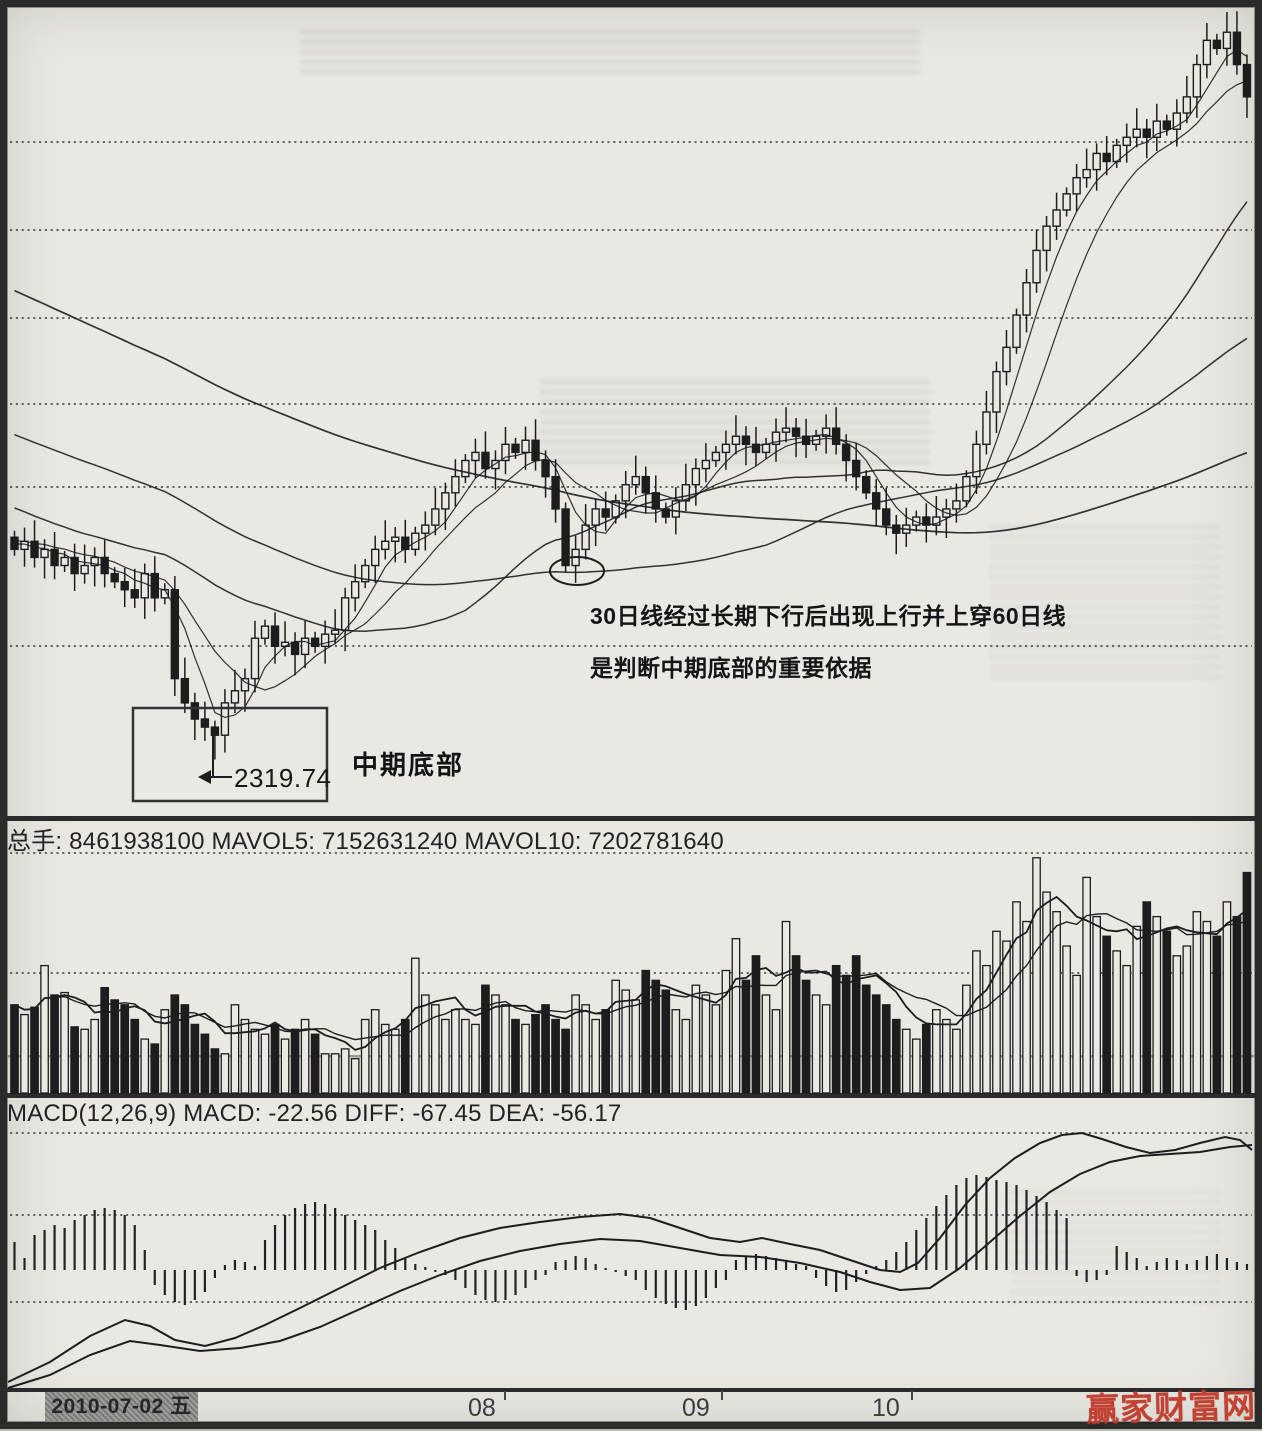 The width and height of the screenshot is (1262, 1431). What do you see at coordinates (886, 1408) in the screenshot?
I see `x-axis-label-10: 10` at bounding box center [886, 1408].